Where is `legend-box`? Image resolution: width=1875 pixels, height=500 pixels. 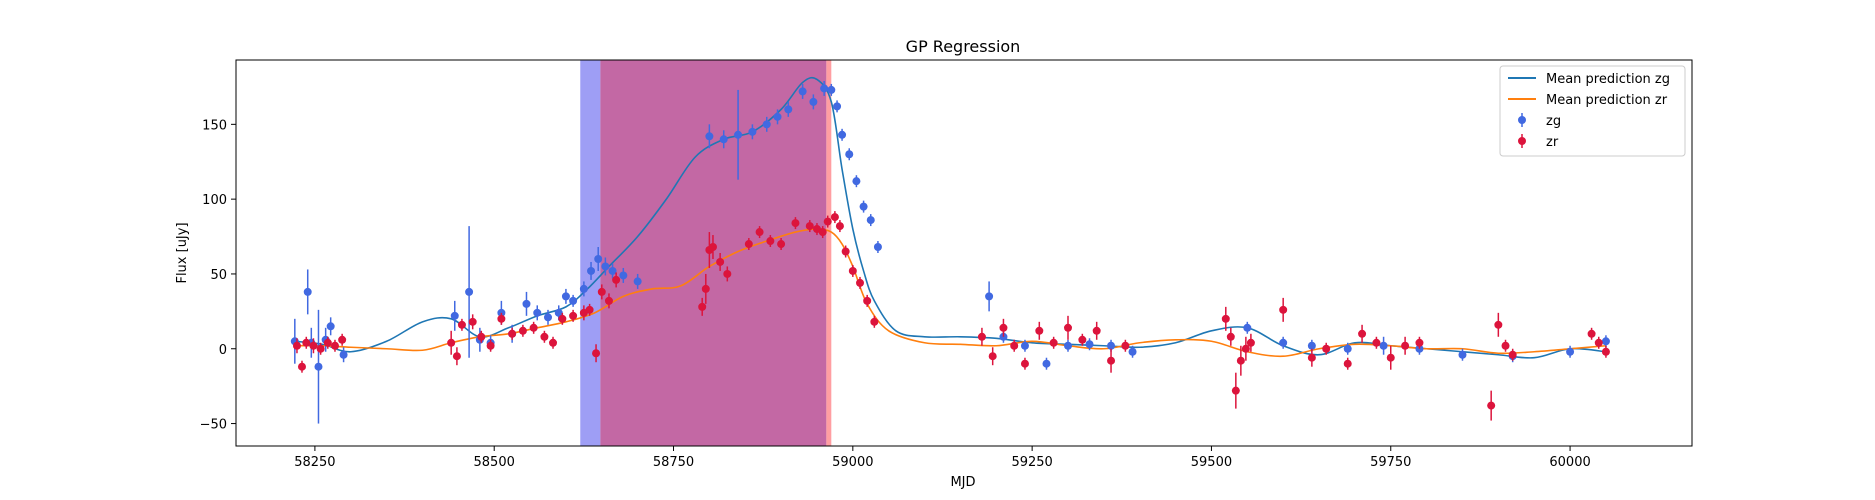 legend-box is located at coordinates (1592, 111).